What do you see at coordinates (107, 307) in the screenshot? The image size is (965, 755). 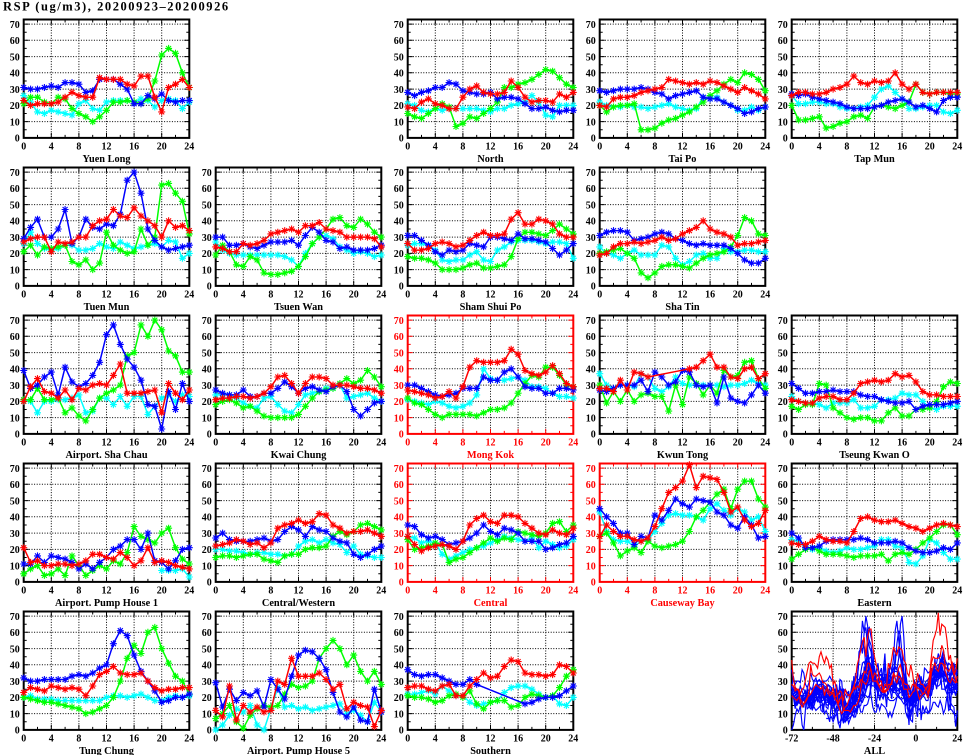 I see `svg-text: Tuen Mun` at bounding box center [107, 307].